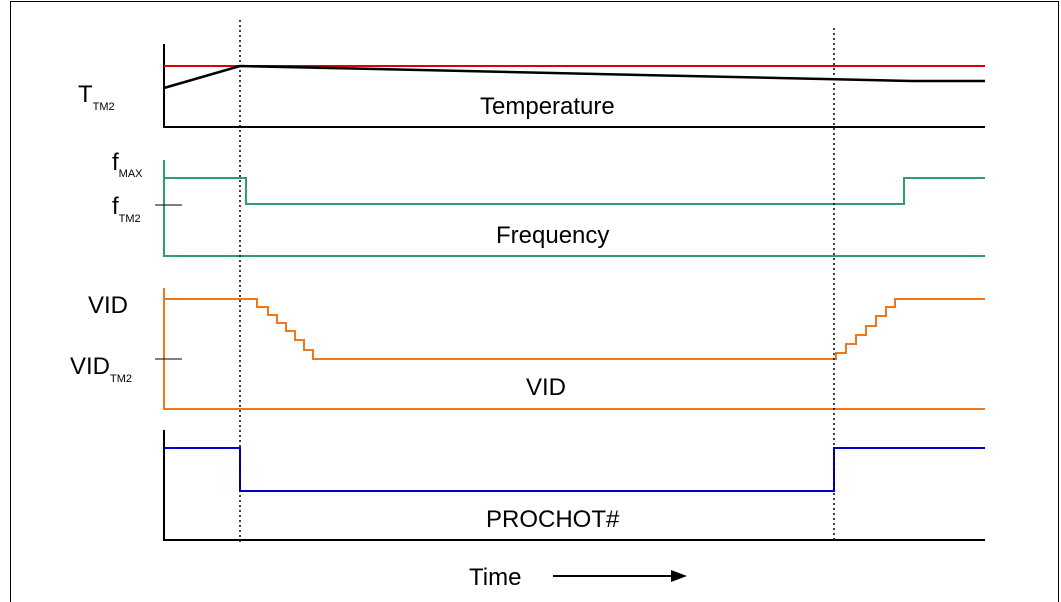 This screenshot has height=602, width=1061. What do you see at coordinates (101, 369) in the screenshot?
I see `vid-tm2-label: VIDTM2` at bounding box center [101, 369].